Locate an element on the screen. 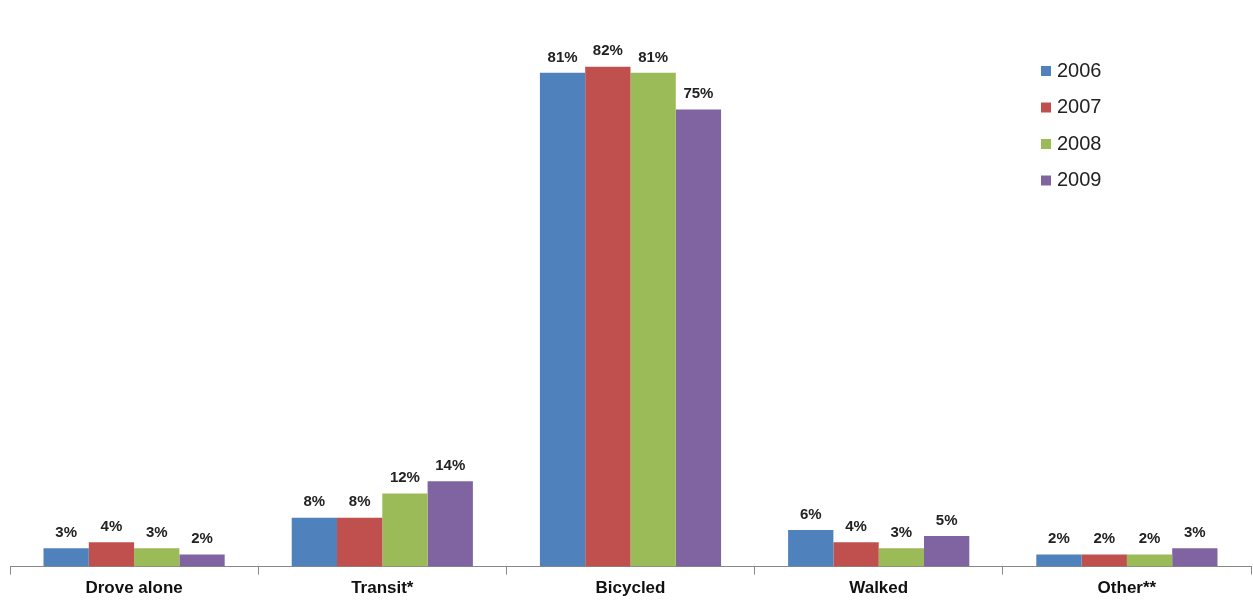 This screenshot has width=1253, height=603. x-tick-label: Walked is located at coordinates (879, 588).